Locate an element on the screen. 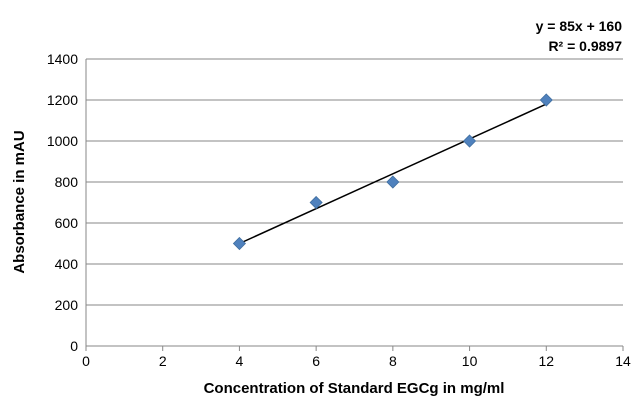  x-tick-label-14: 14 is located at coordinates (623, 361).